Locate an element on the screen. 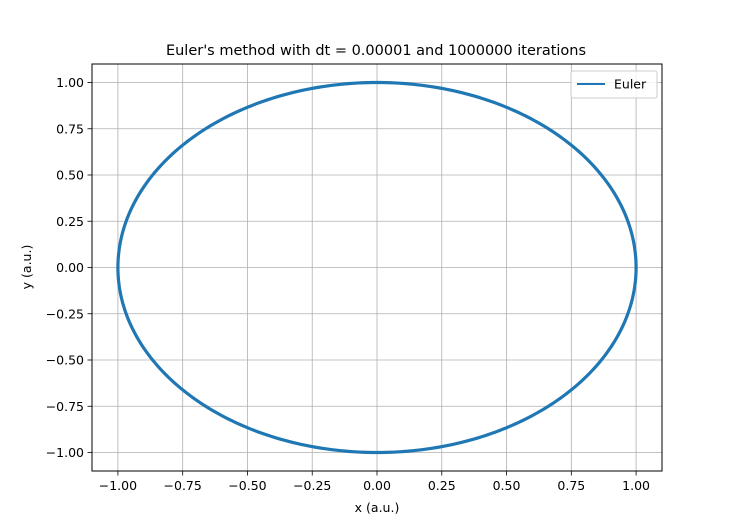 This screenshot has height=530, width=736. x-tick-label: 0.75 is located at coordinates (571, 485).